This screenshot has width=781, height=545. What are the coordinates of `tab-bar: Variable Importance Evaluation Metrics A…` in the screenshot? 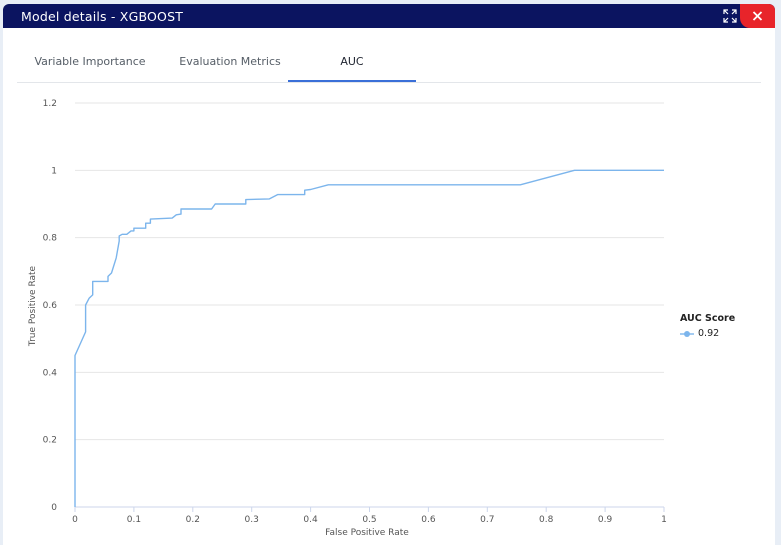 It's located at (389, 65).